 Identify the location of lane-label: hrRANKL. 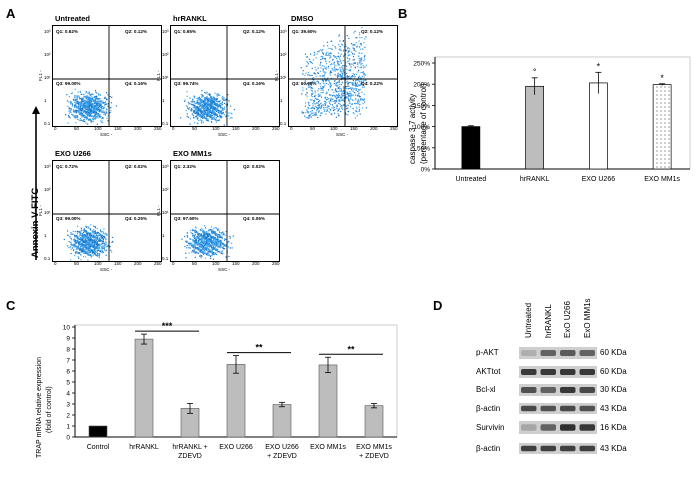
(548, 321).